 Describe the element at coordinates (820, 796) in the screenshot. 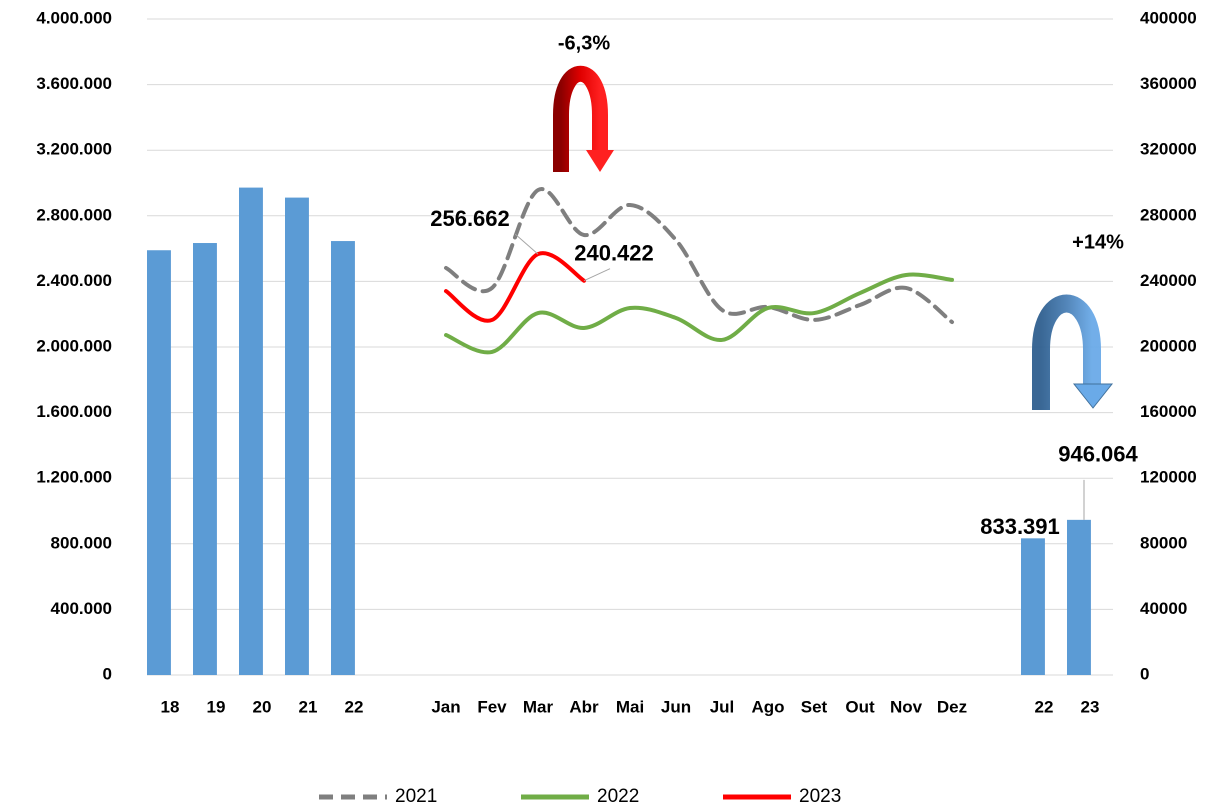

I see `legend-label: 2023` at that location.